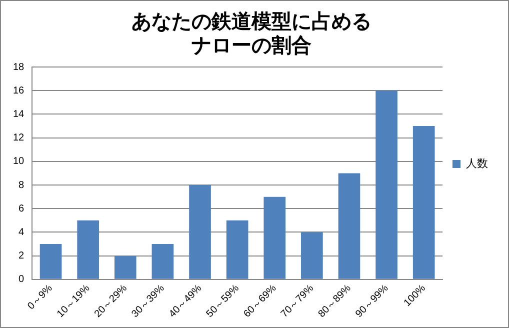 Image resolution: width=509 pixels, height=328 pixels. I want to click on x-tick-label: 90～99%, so click(372, 301).